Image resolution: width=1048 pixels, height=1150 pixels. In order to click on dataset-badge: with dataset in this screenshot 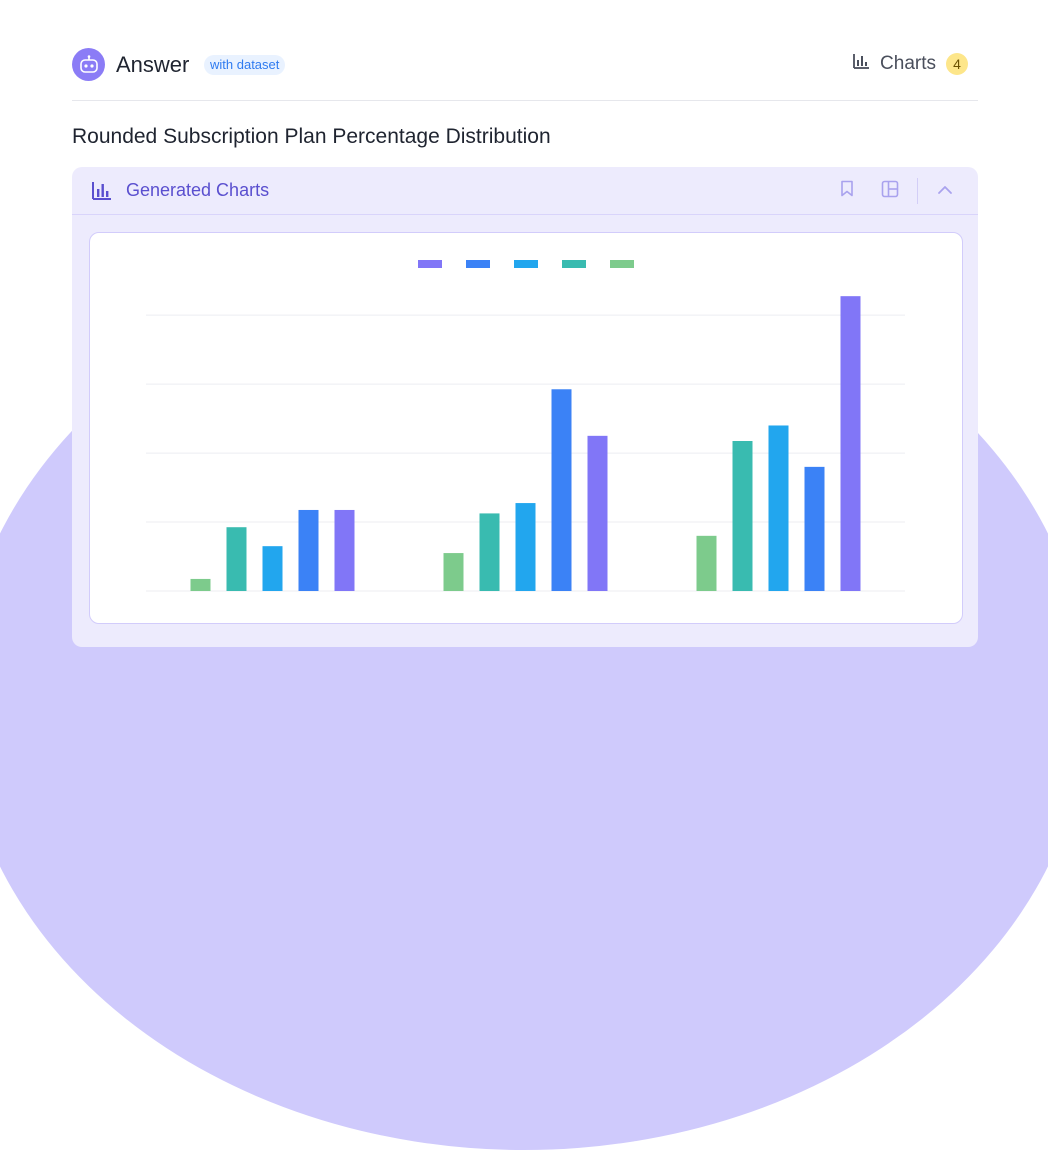, I will do `click(245, 65)`.